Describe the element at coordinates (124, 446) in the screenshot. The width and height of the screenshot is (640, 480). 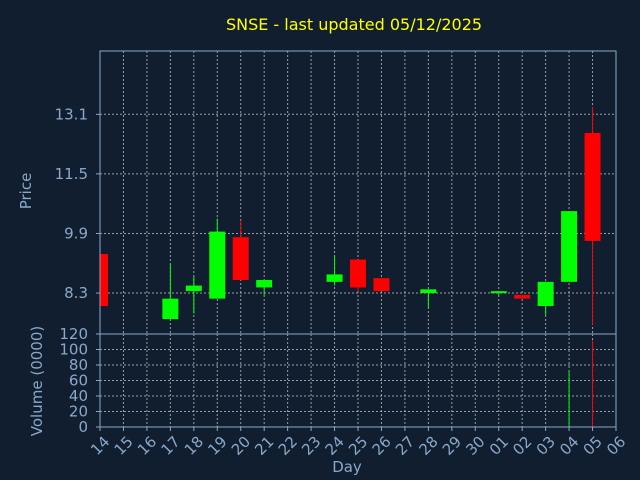
I see `x-tick-label: 15` at that location.